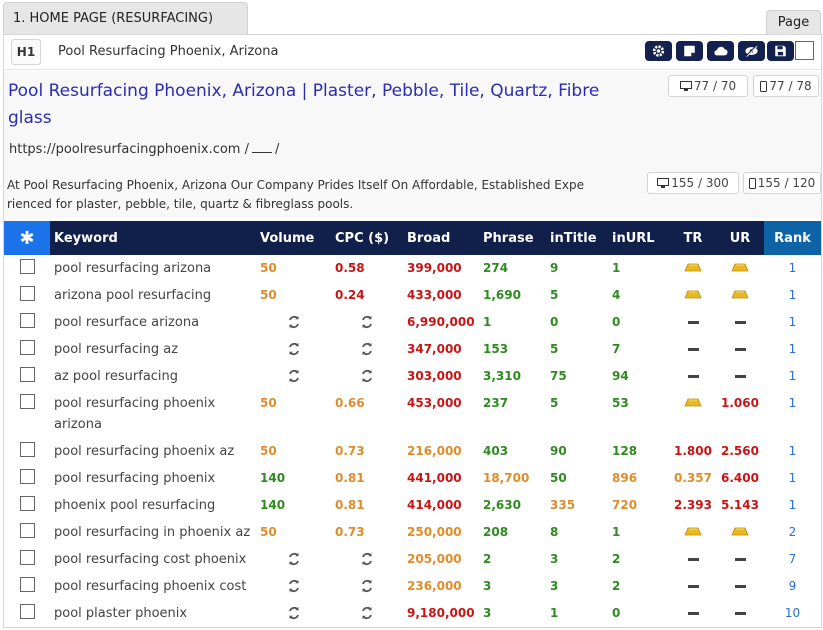 Image resolution: width=823 pixels, height=630 pixels. What do you see at coordinates (412, 559) in the screenshot?
I see `table-row: pool resurfacing cost phoenix 205,000 2 3 2 7` at bounding box center [412, 559].